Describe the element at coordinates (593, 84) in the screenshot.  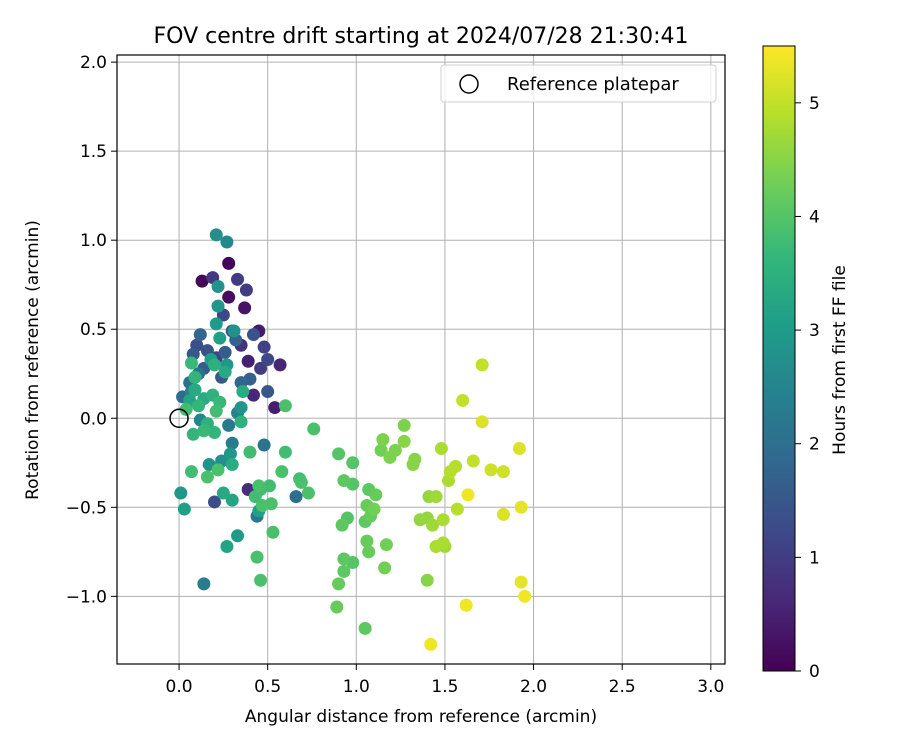
I see `legend-label-reference-platepar: Reference platepar` at that location.